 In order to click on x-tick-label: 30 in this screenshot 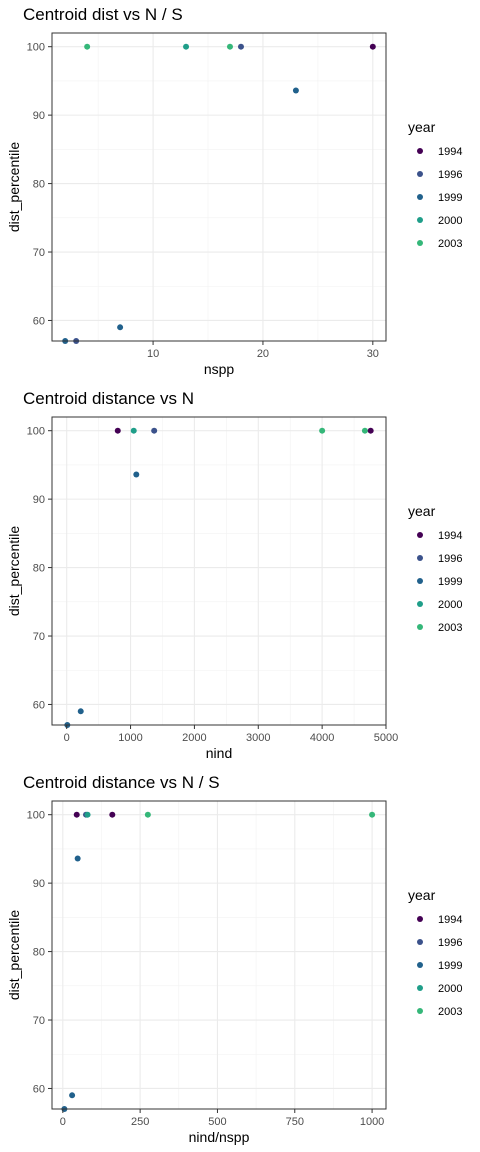, I will do `click(373, 354)`.